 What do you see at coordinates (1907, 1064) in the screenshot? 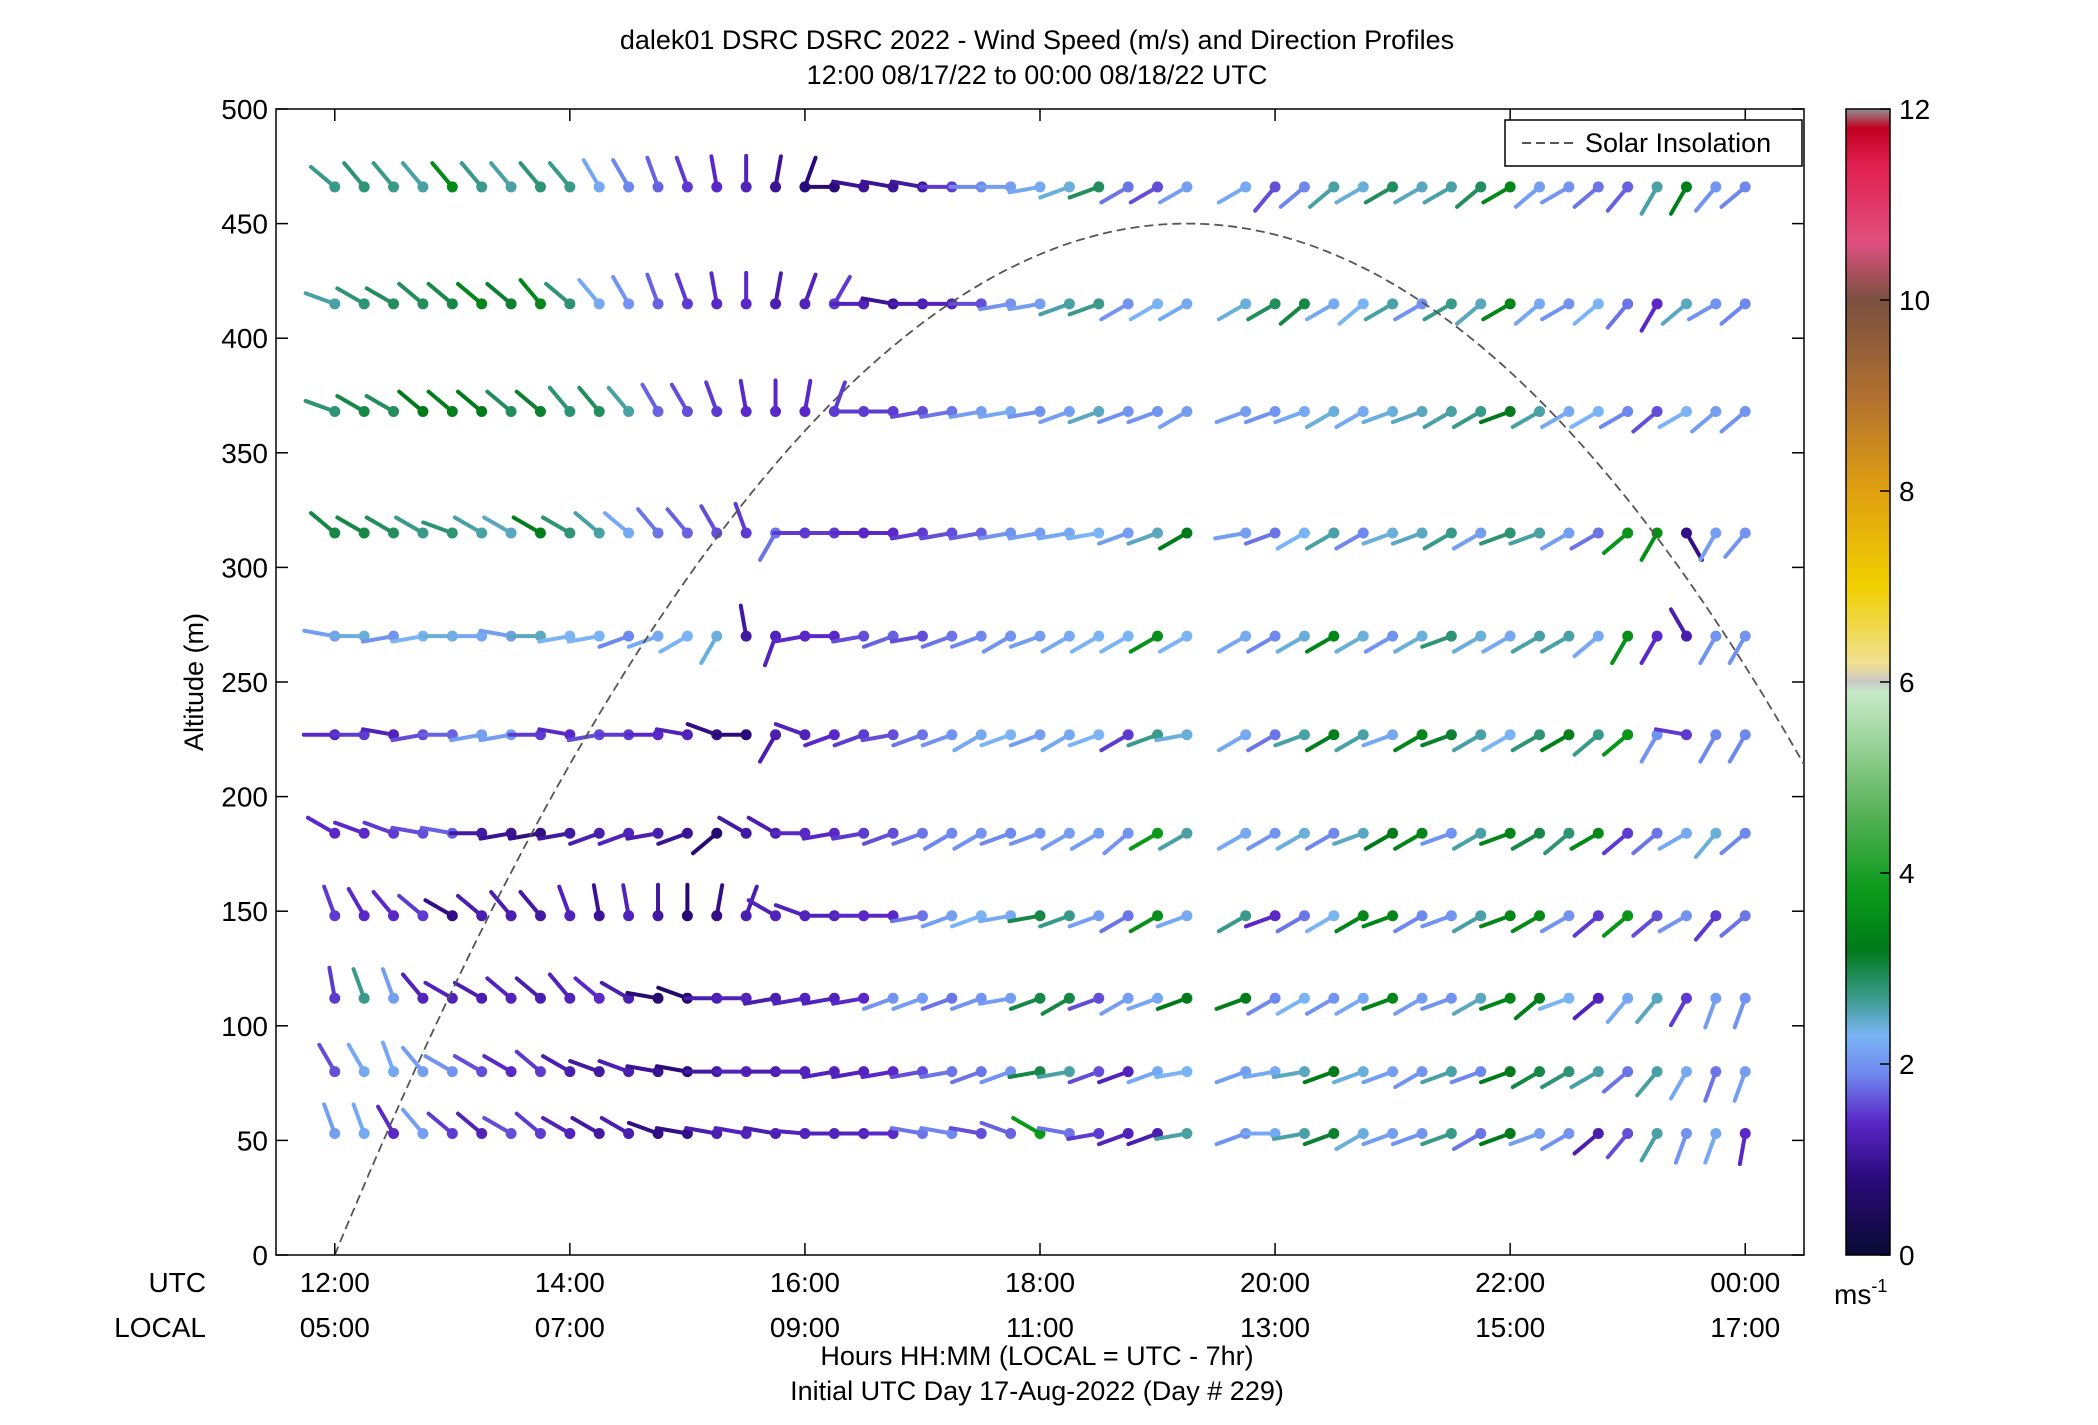
I see `colorbar-tick-label: 2` at bounding box center [1907, 1064].